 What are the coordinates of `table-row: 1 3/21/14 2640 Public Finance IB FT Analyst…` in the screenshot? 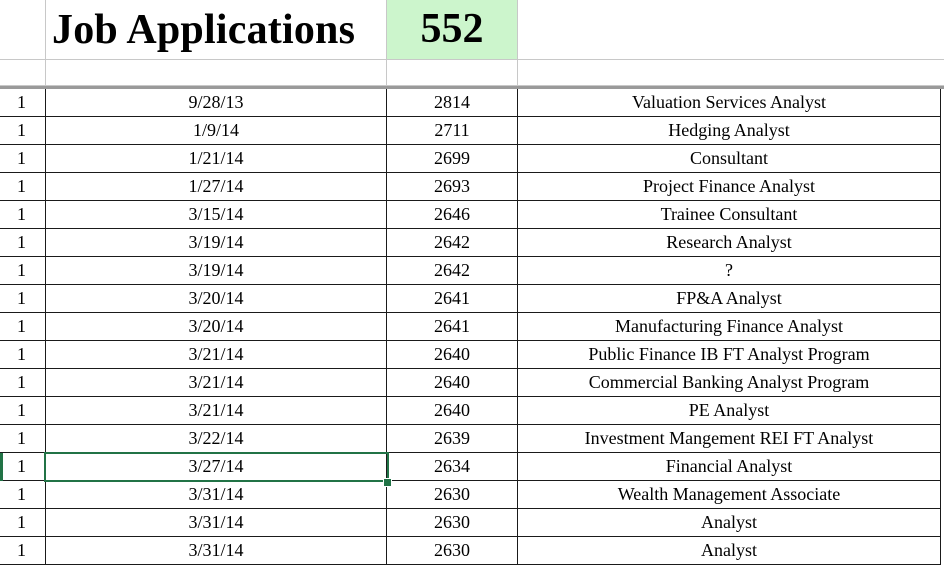 It's located at (472, 355).